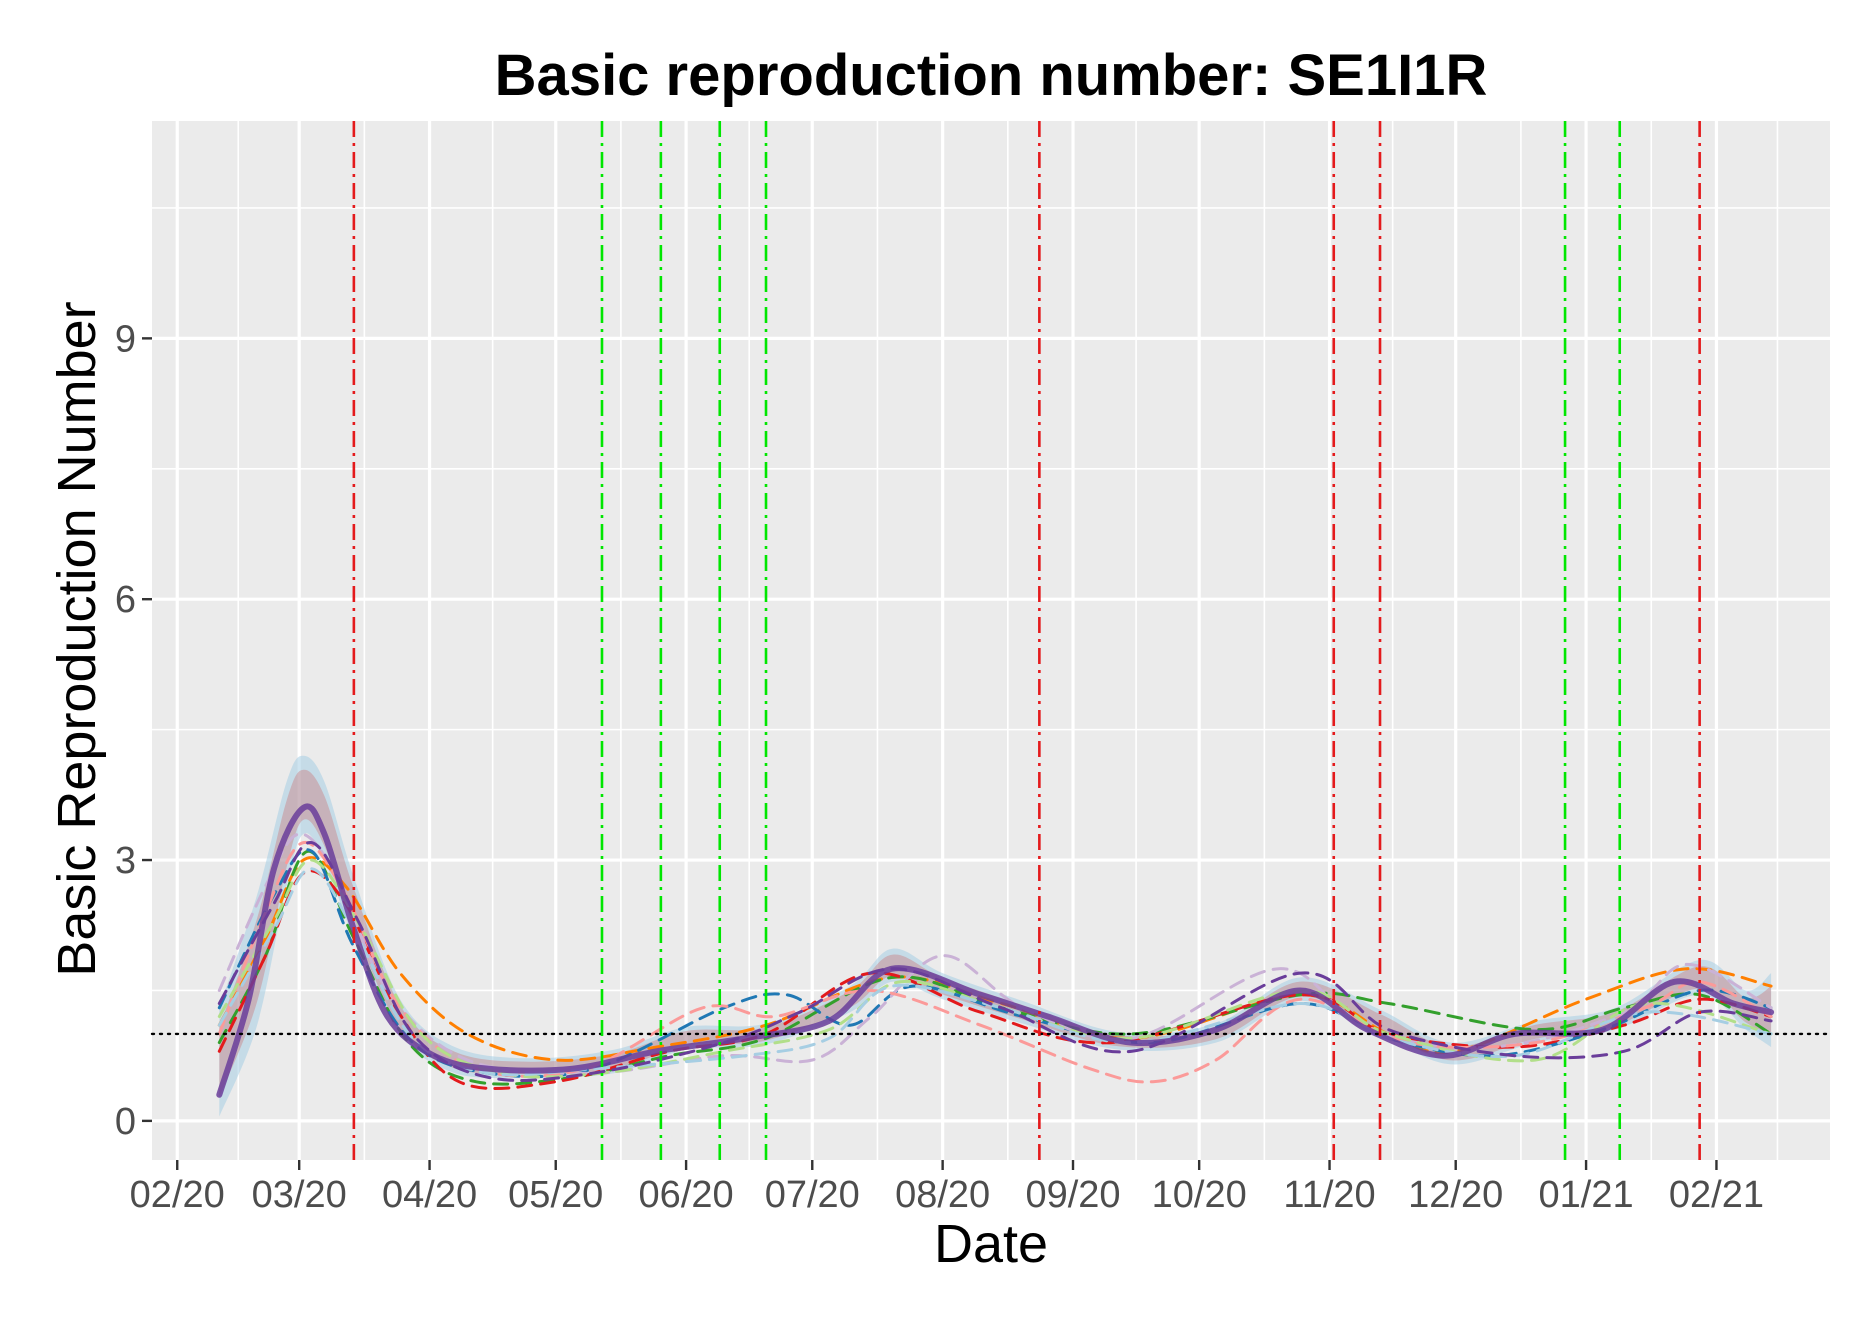 The image size is (1869, 1327). Describe the element at coordinates (1199, 1195) in the screenshot. I see `x-tick-label: 10/20` at that location.